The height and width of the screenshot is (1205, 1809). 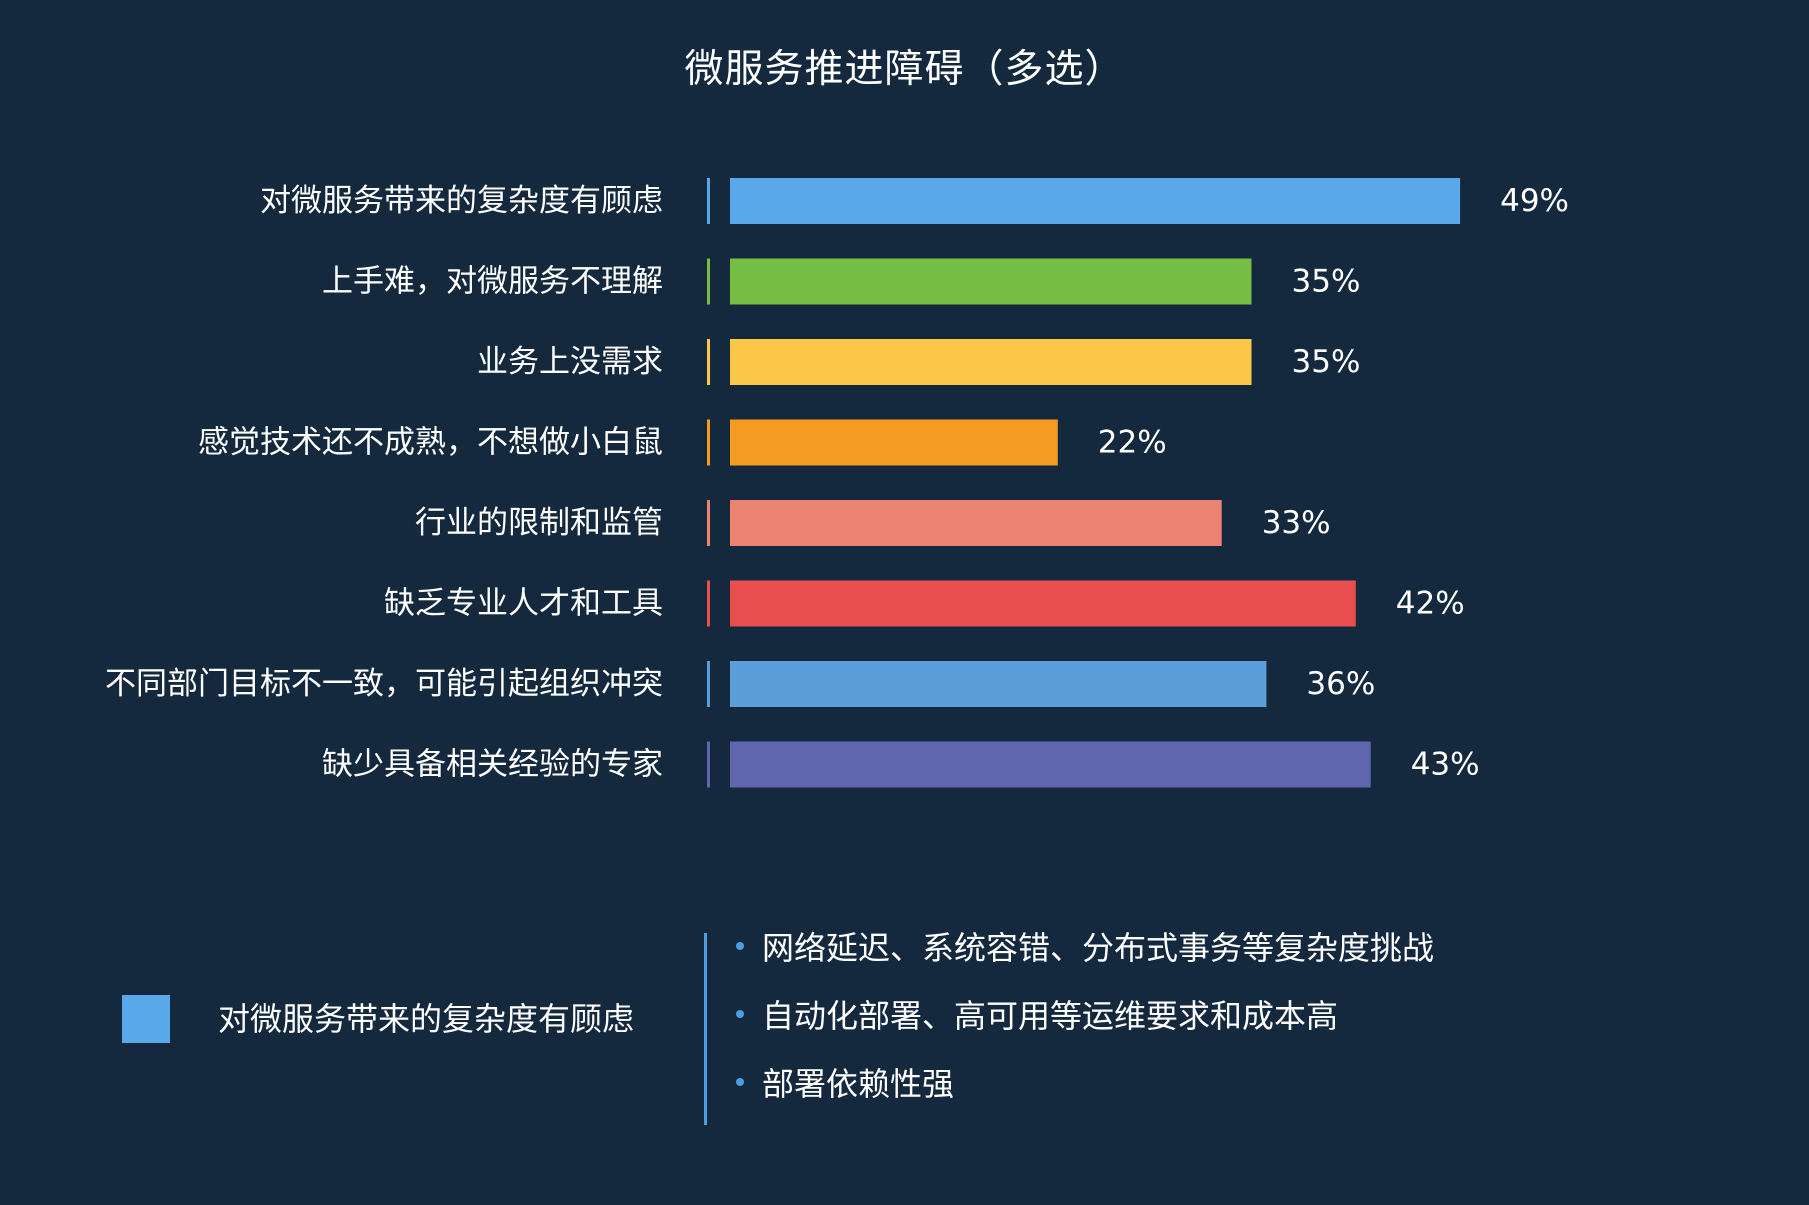 I want to click on legend-label: 对微服务带来的复杂度有顾虑, so click(x=426, y=1019).